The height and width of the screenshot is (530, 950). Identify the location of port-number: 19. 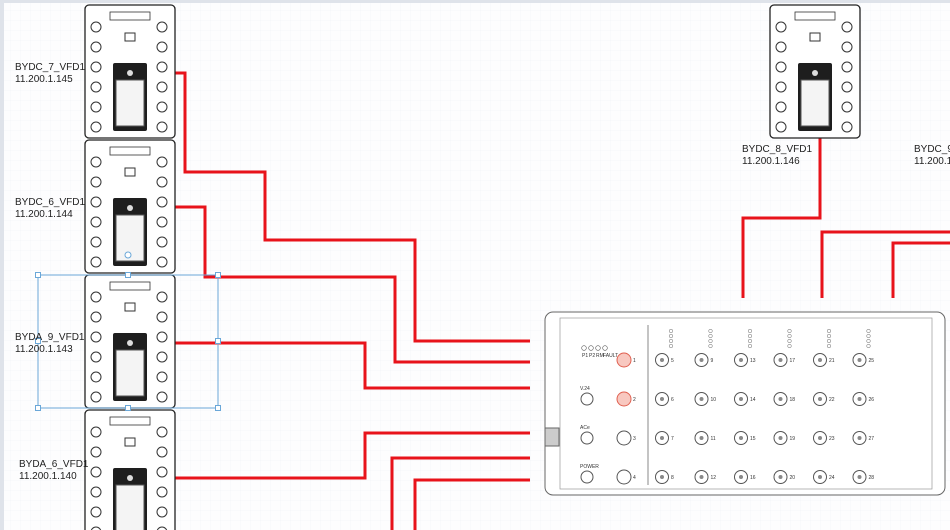
(793, 439).